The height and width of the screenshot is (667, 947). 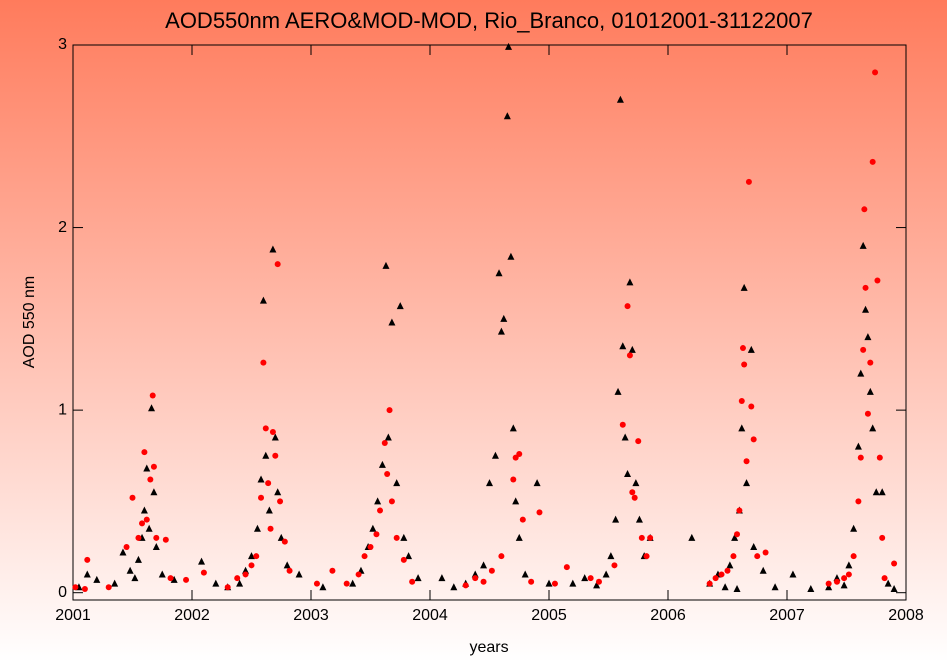 I want to click on x-tick-label: 2007, so click(x=787, y=615).